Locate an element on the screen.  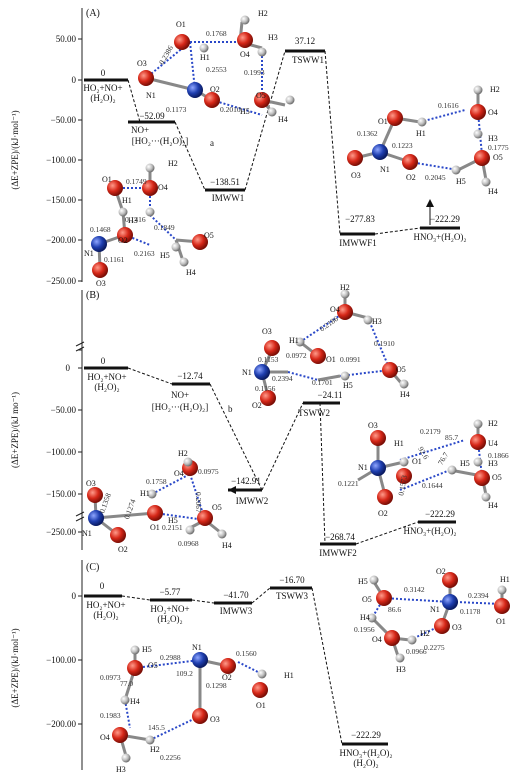
level-value: −268.74 is located at coordinates (340, 537).